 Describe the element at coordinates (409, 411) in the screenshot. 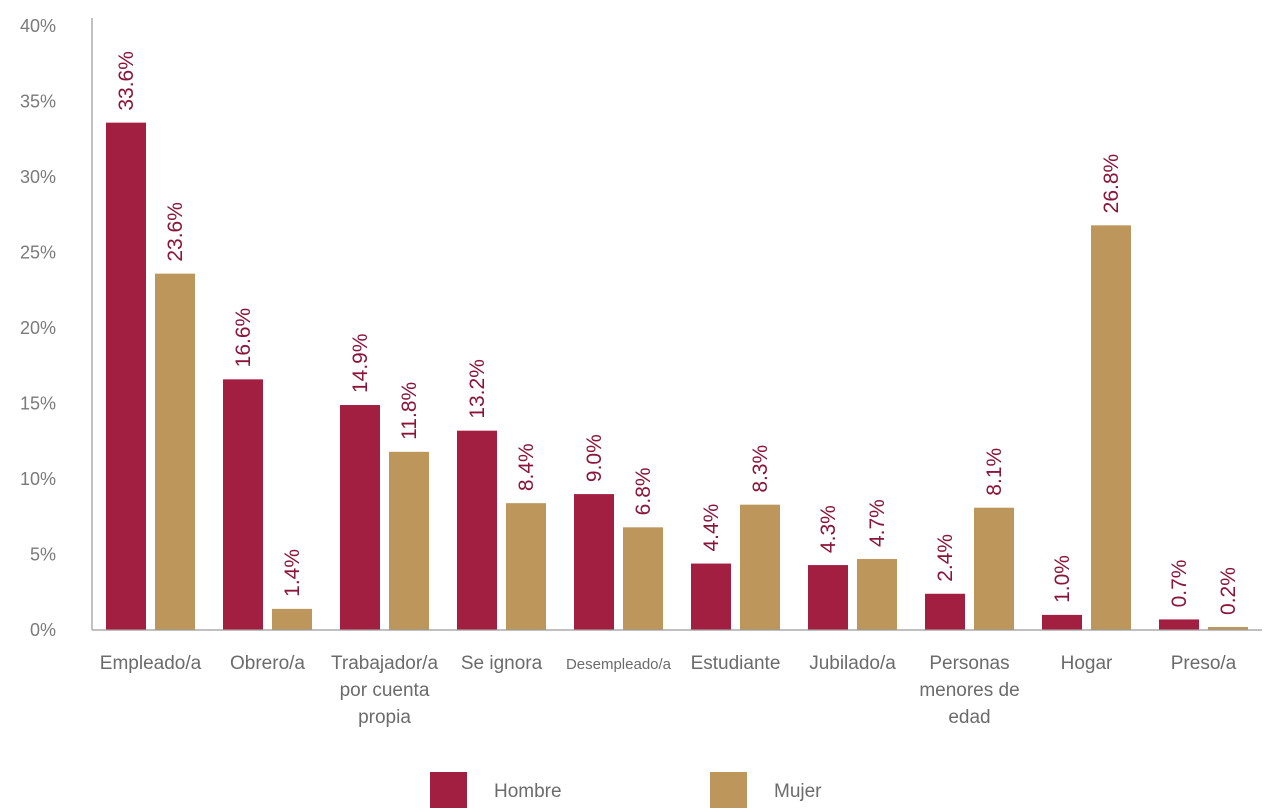

I see `data-label-mujer-2: 11.8%` at that location.